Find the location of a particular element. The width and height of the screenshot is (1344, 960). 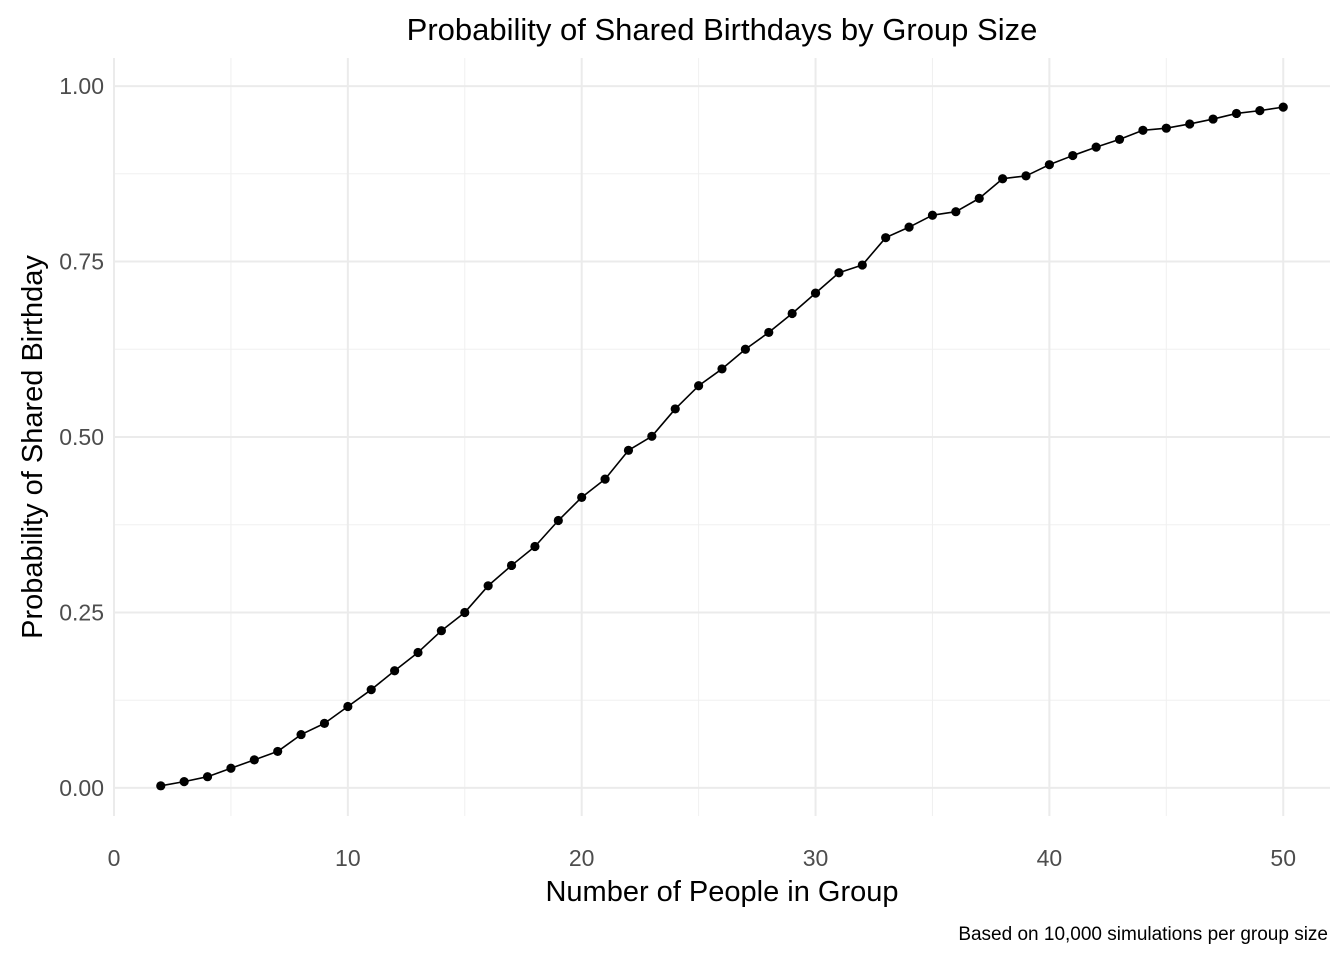

x-tick-label: 40 is located at coordinates (1050, 858).